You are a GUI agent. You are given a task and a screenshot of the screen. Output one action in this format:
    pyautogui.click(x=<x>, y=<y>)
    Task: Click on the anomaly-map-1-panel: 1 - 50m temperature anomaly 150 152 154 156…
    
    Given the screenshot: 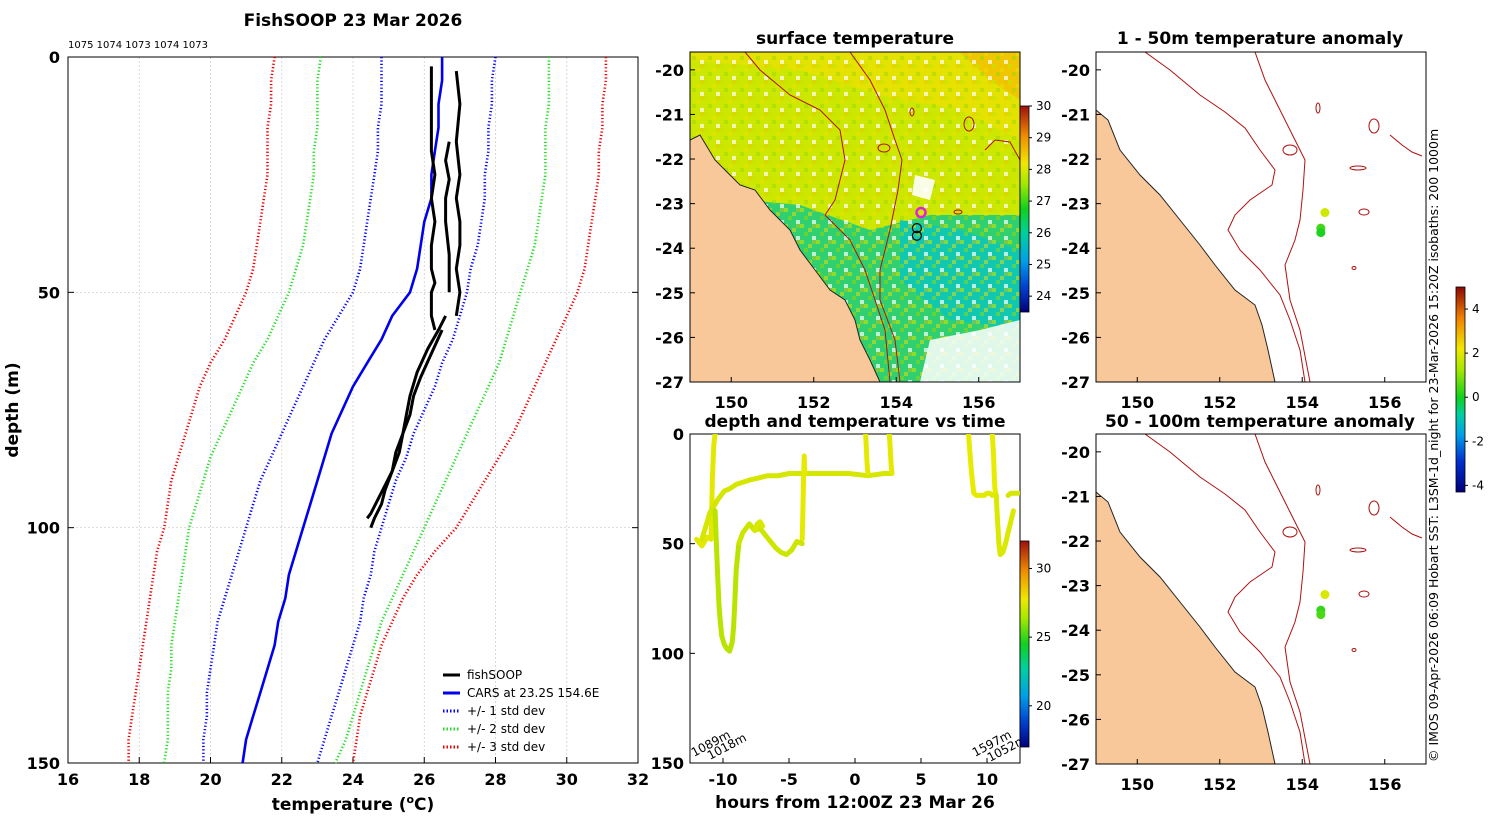 What is the action you would take?
    pyautogui.click(x=1244, y=220)
    